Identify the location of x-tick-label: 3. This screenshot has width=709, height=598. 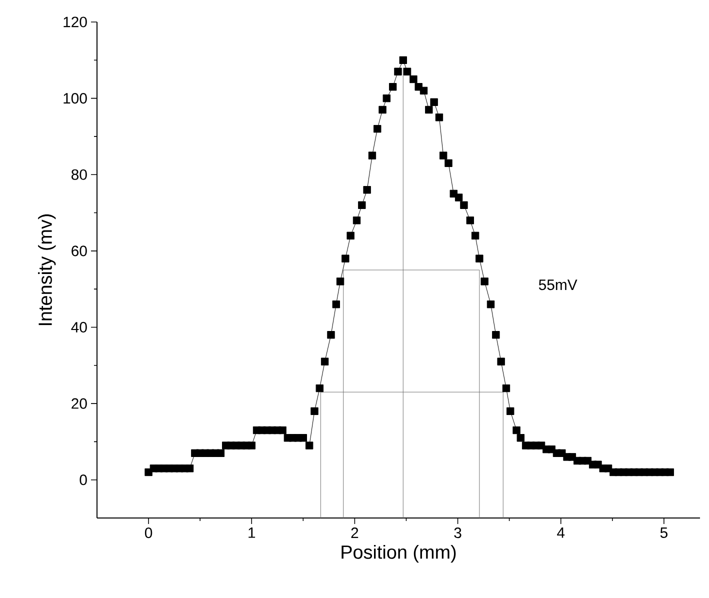
(458, 533).